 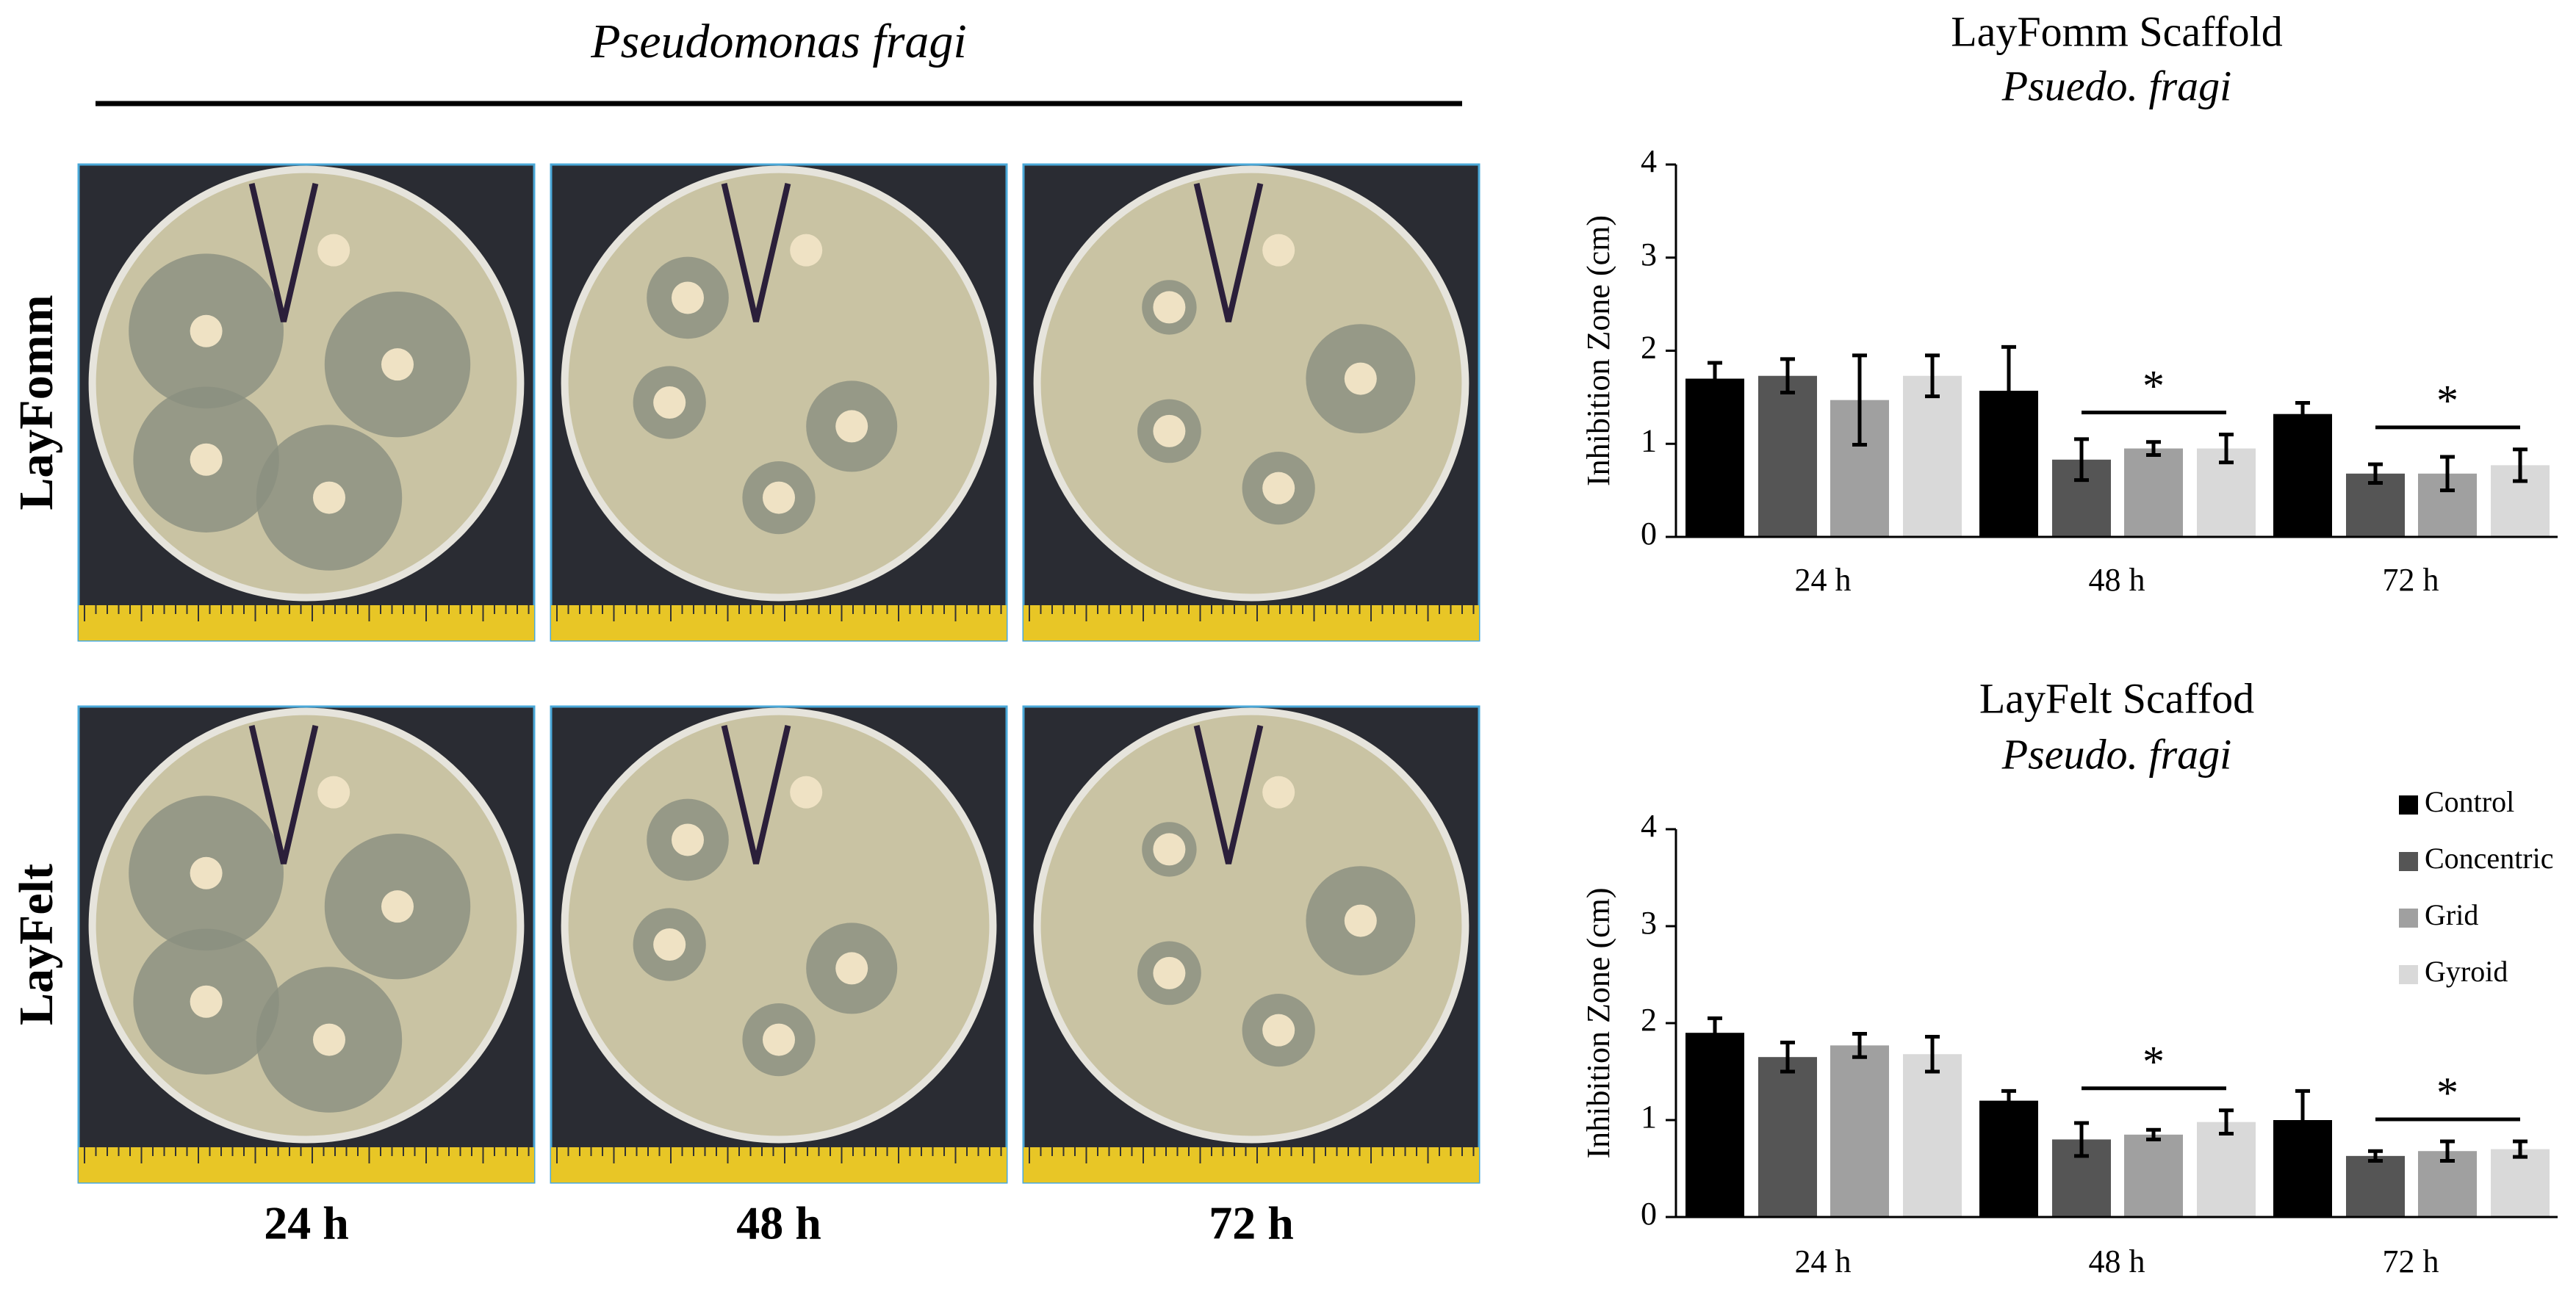 What do you see at coordinates (2117, 31) in the screenshot?
I see `chart-title: LayFomm Scaffold` at bounding box center [2117, 31].